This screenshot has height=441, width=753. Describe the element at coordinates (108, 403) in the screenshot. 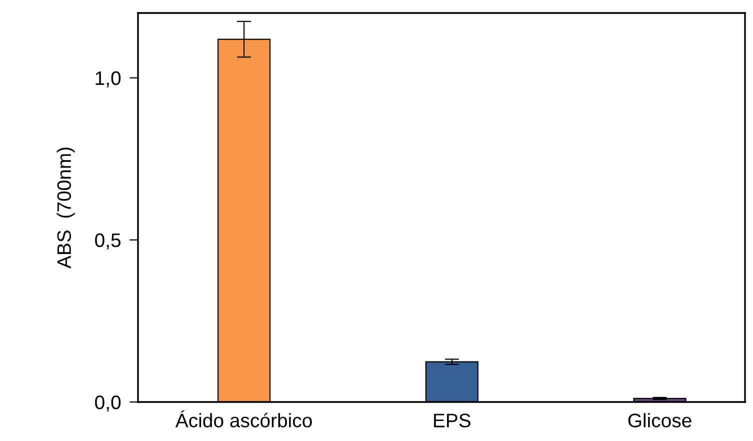

I see `y-tick-label: 0,0` at that location.